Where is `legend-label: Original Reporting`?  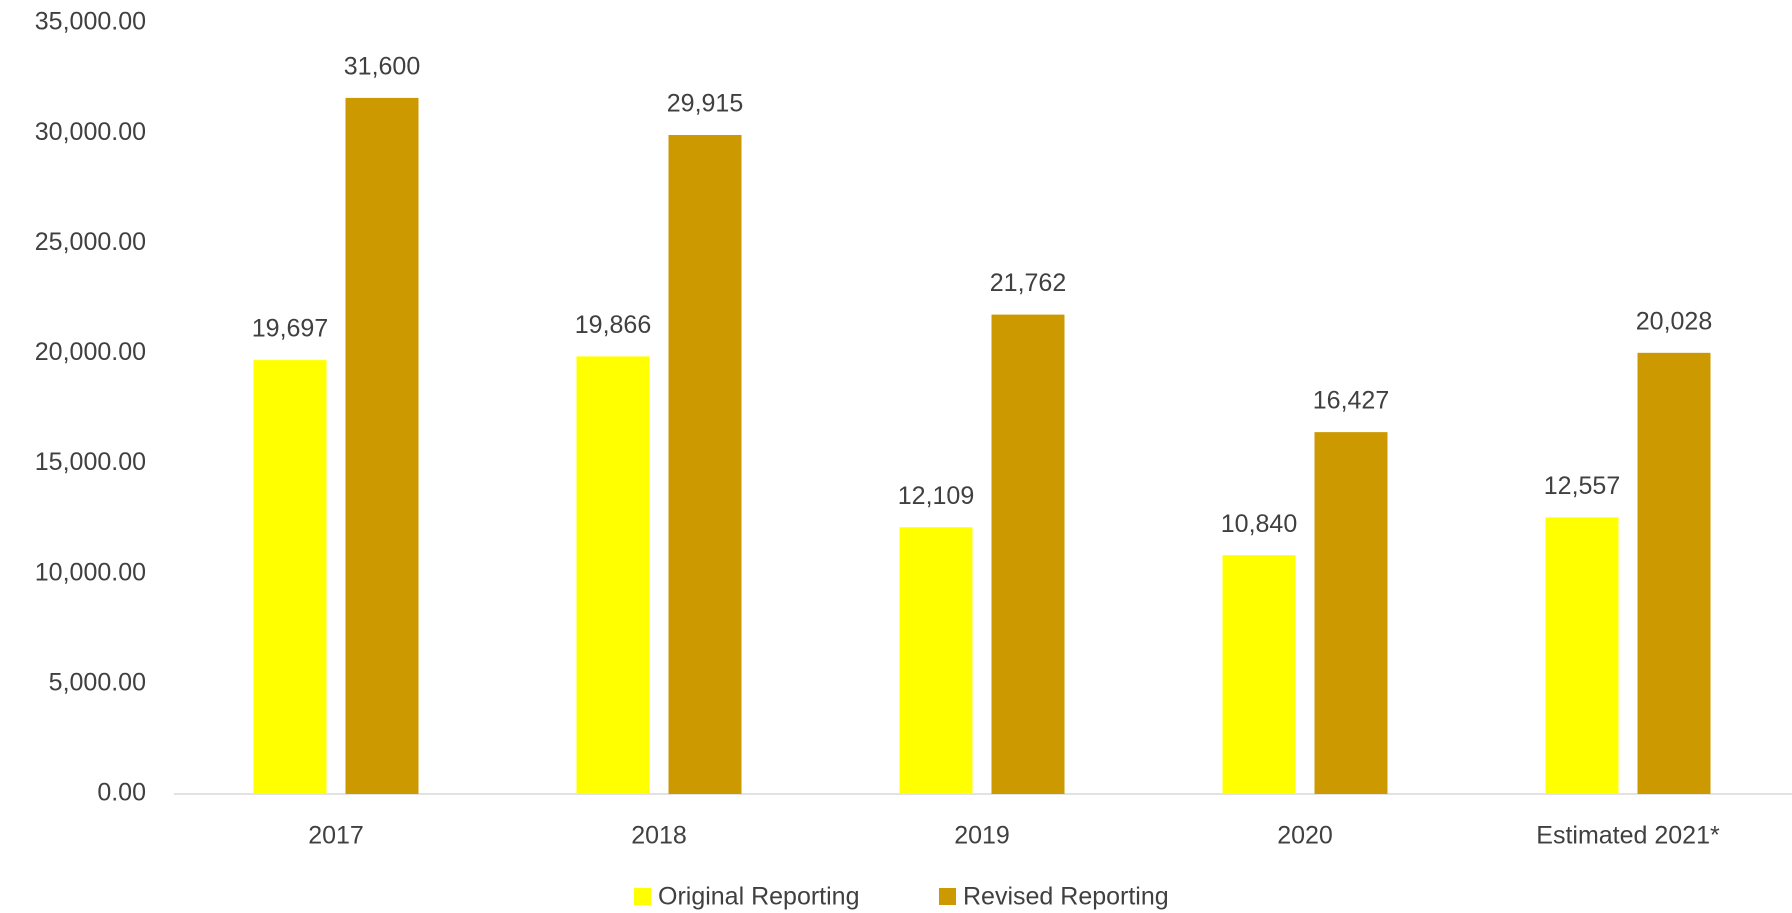
legend-label: Original Reporting is located at coordinates (759, 897).